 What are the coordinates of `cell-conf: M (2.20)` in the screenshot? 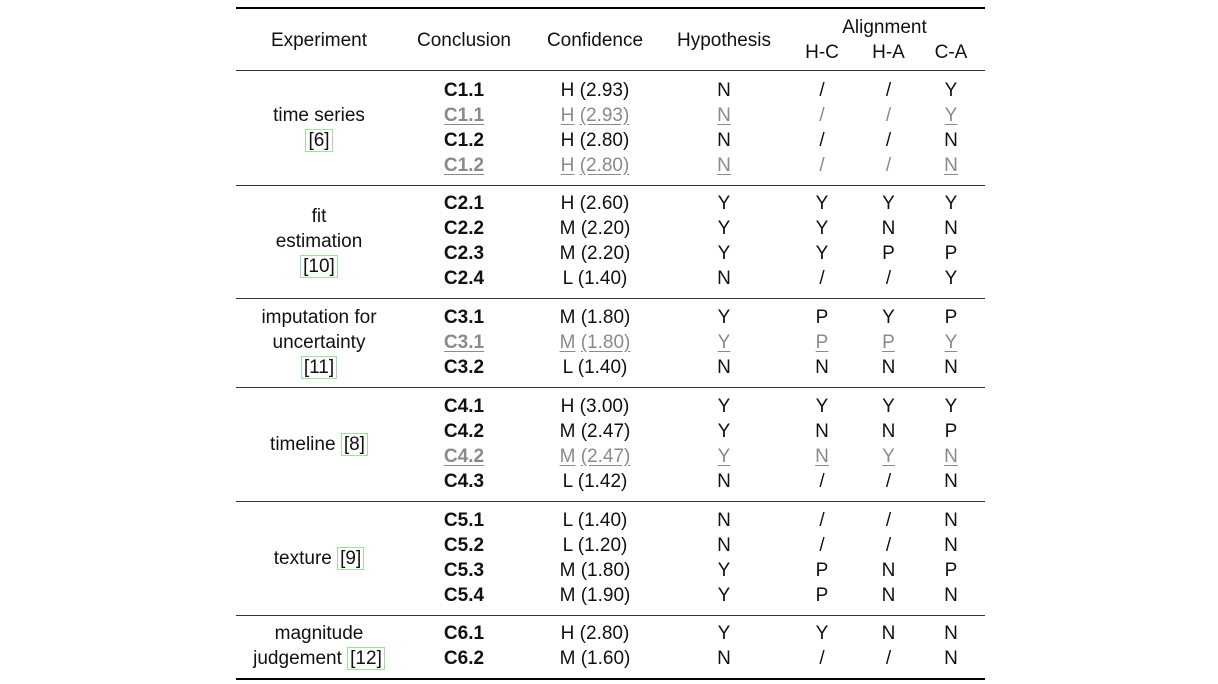 It's located at (595, 228).